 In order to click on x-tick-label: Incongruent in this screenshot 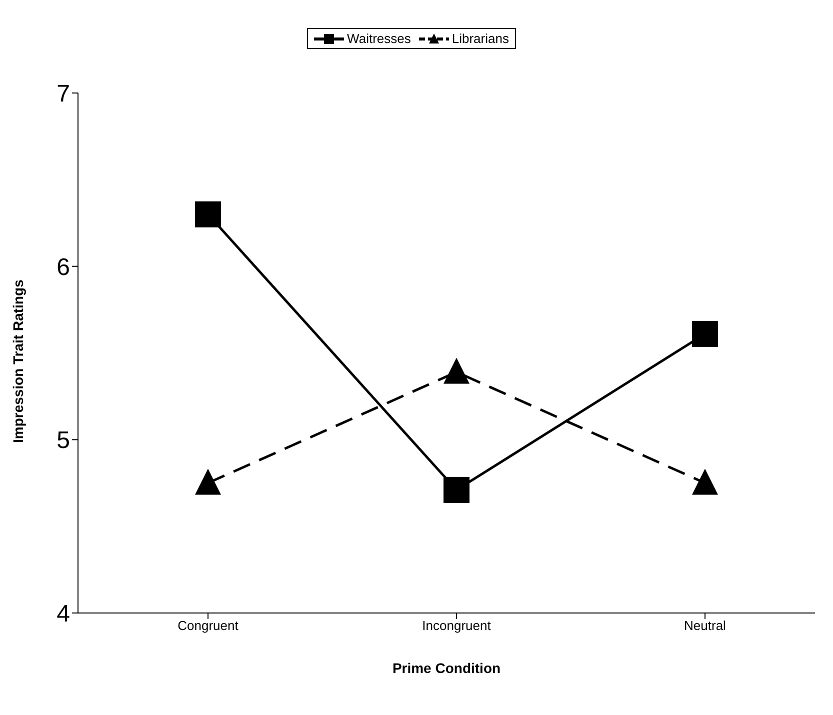, I will do `click(457, 626)`.